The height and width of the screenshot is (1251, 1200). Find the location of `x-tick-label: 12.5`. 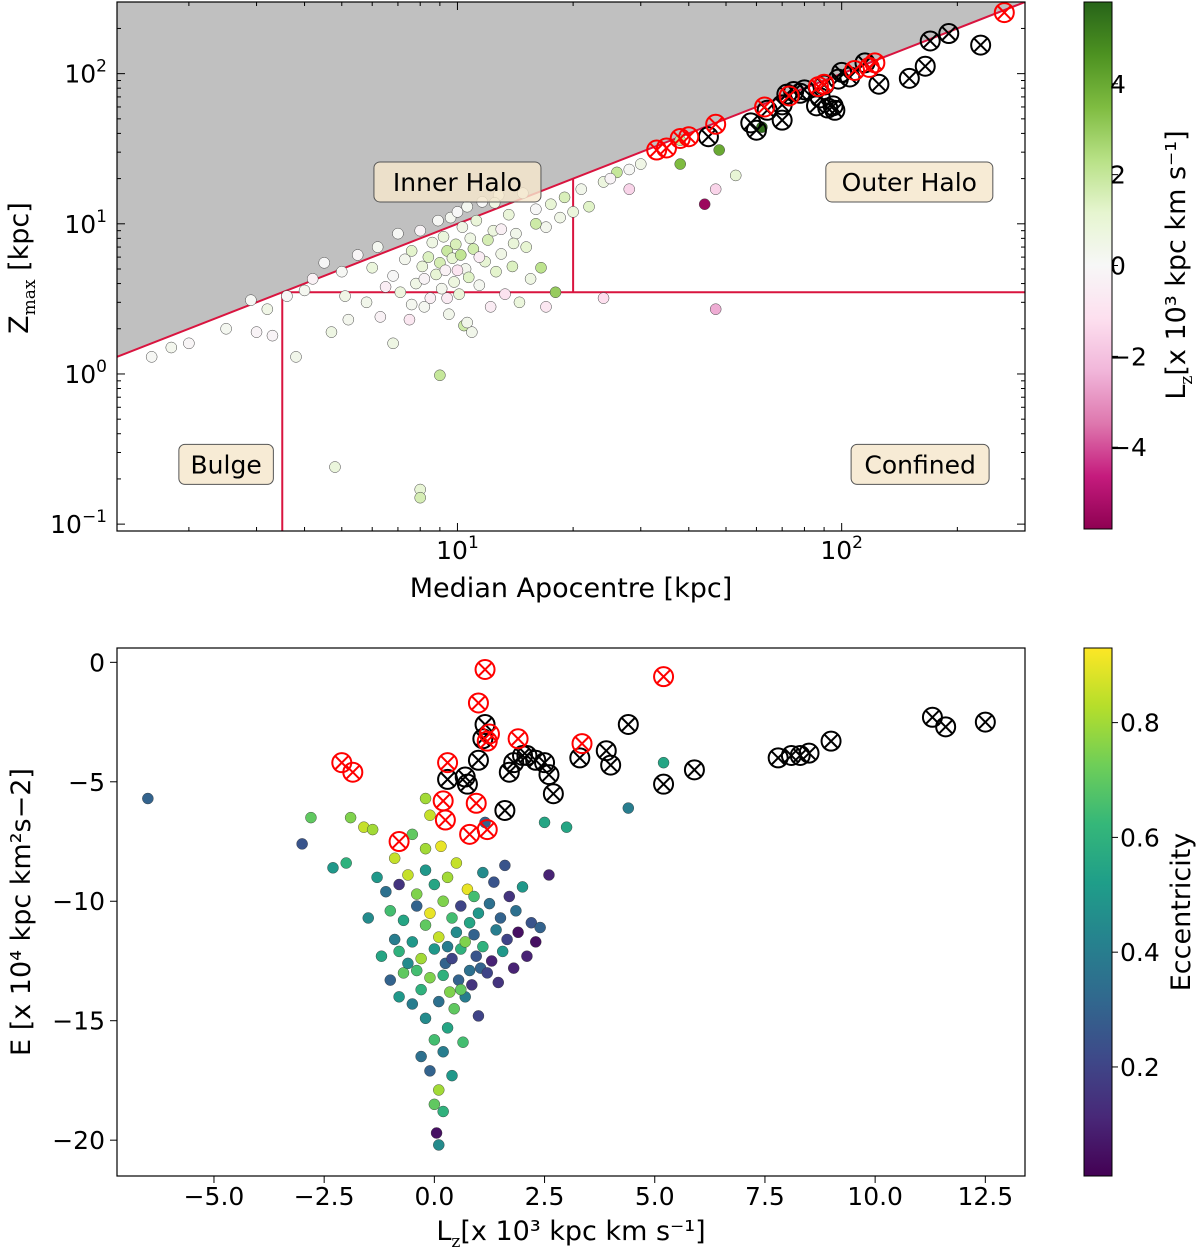

x-tick-label: 12.5 is located at coordinates (985, 1196).